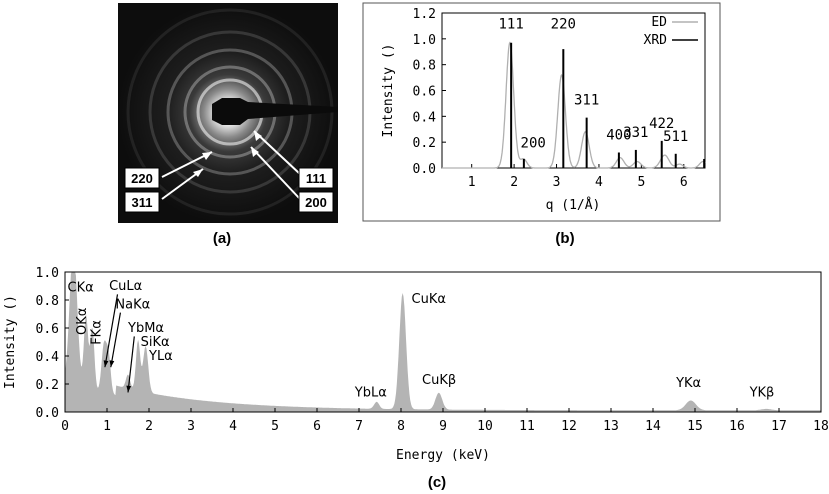  What do you see at coordinates (439, 380) in the screenshot?
I see `peak-label-c: CuKβ` at bounding box center [439, 380].